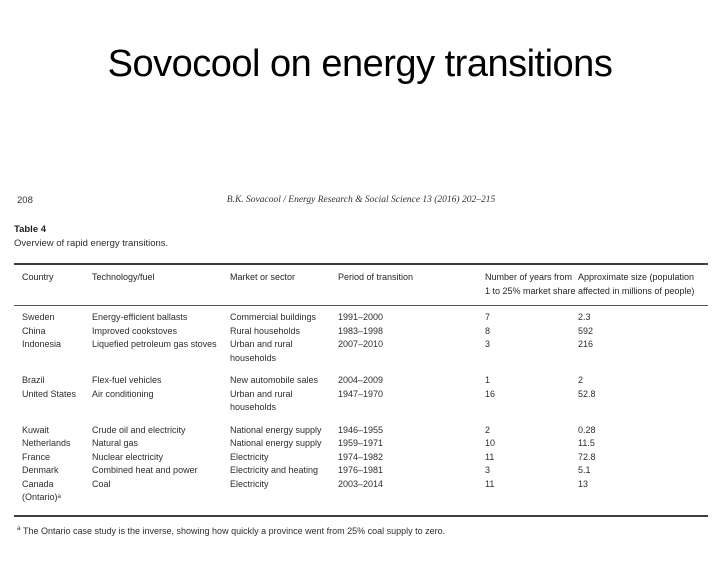 This screenshot has height=584, width=720. I want to click on table-cell: 2.3, so click(584, 317).